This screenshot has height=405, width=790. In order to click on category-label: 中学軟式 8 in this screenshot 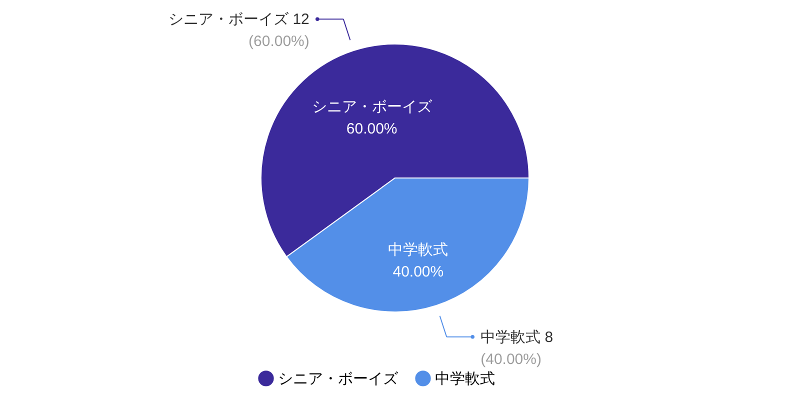, I will do `click(517, 337)`.